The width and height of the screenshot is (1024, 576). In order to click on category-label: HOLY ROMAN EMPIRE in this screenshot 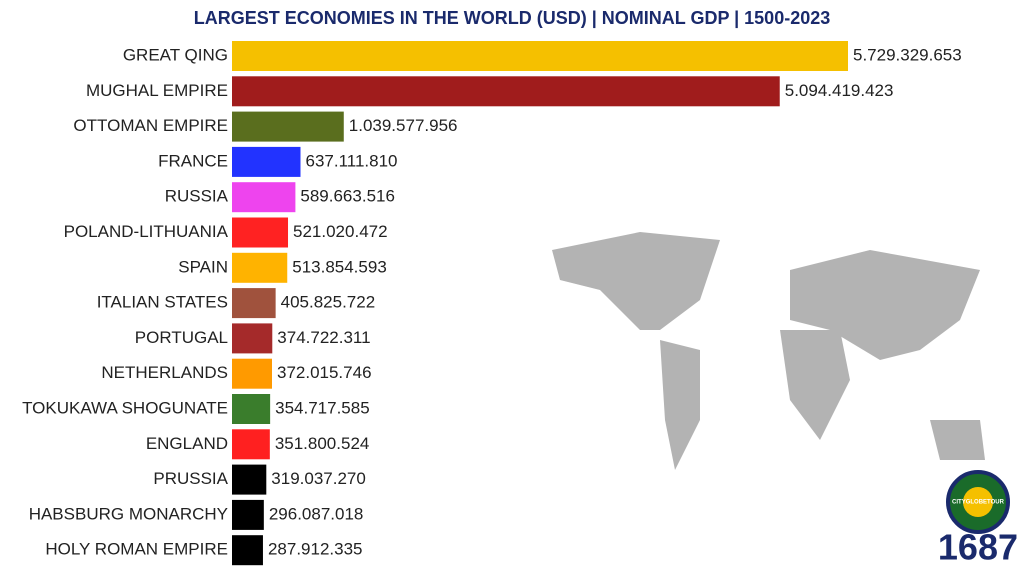, I will do `click(136, 549)`.